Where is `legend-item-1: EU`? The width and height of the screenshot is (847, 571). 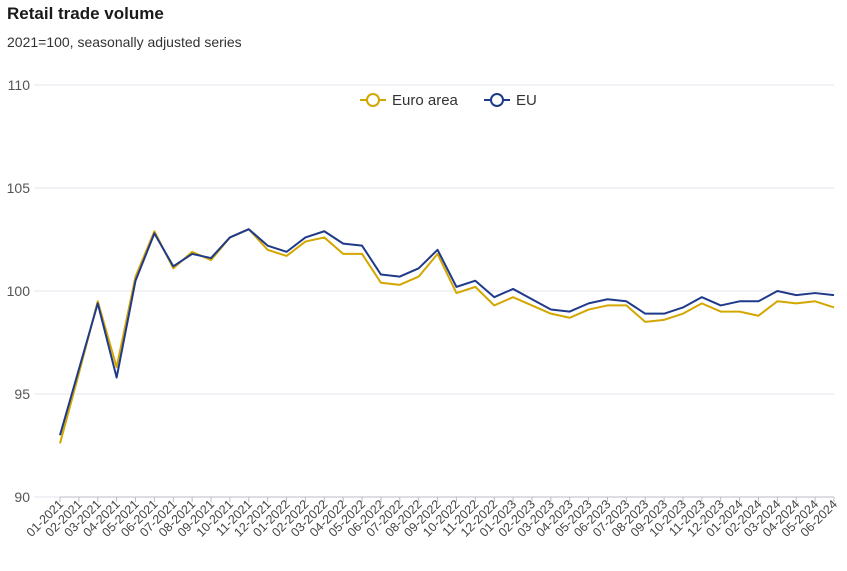 legend-item-1: EU is located at coordinates (510, 100).